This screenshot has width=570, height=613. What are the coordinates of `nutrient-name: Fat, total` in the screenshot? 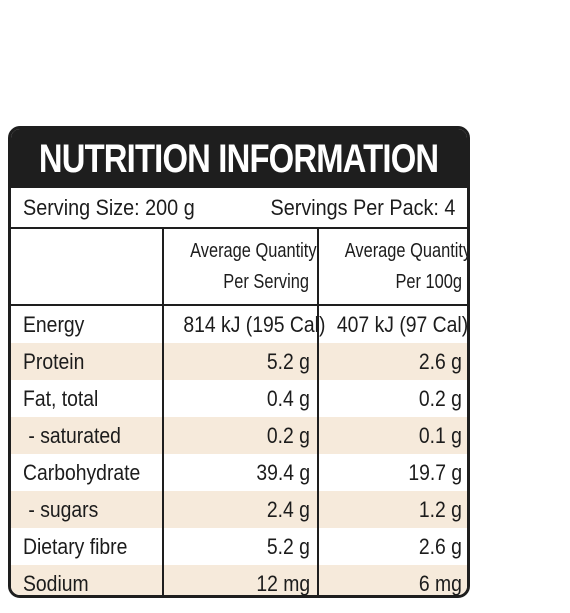 It's located at (66, 398).